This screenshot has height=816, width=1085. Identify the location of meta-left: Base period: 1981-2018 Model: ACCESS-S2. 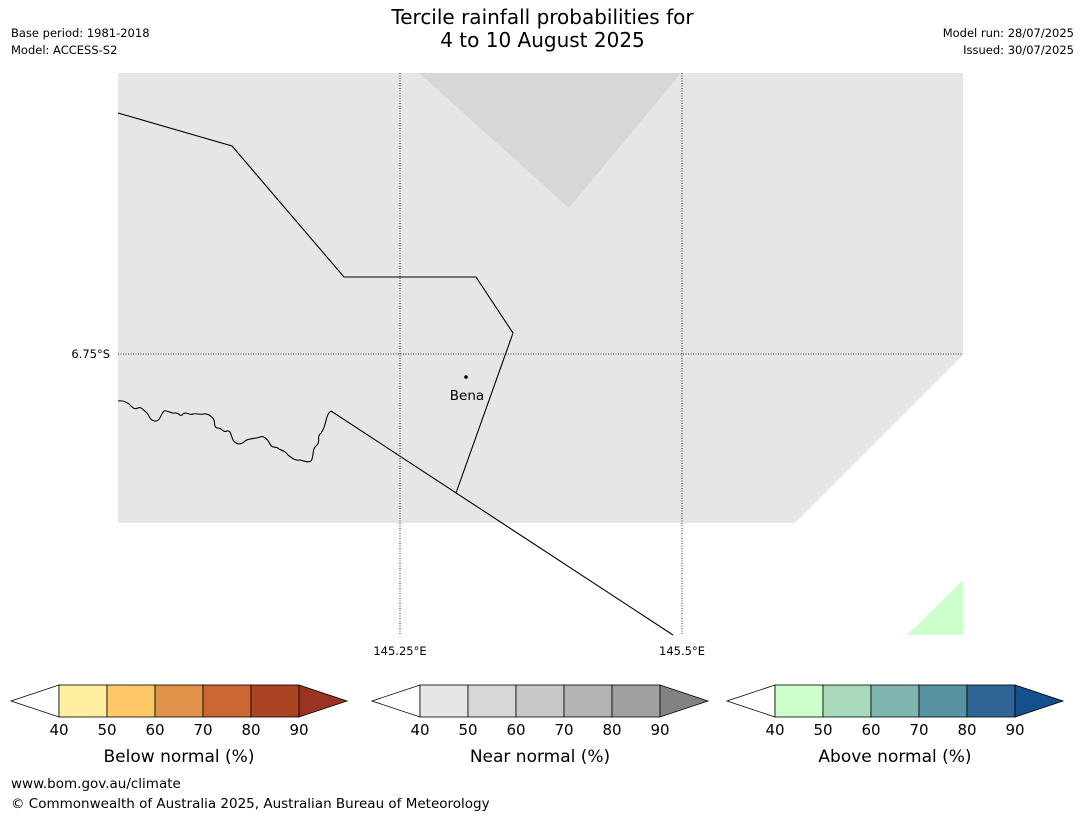
(80, 42).